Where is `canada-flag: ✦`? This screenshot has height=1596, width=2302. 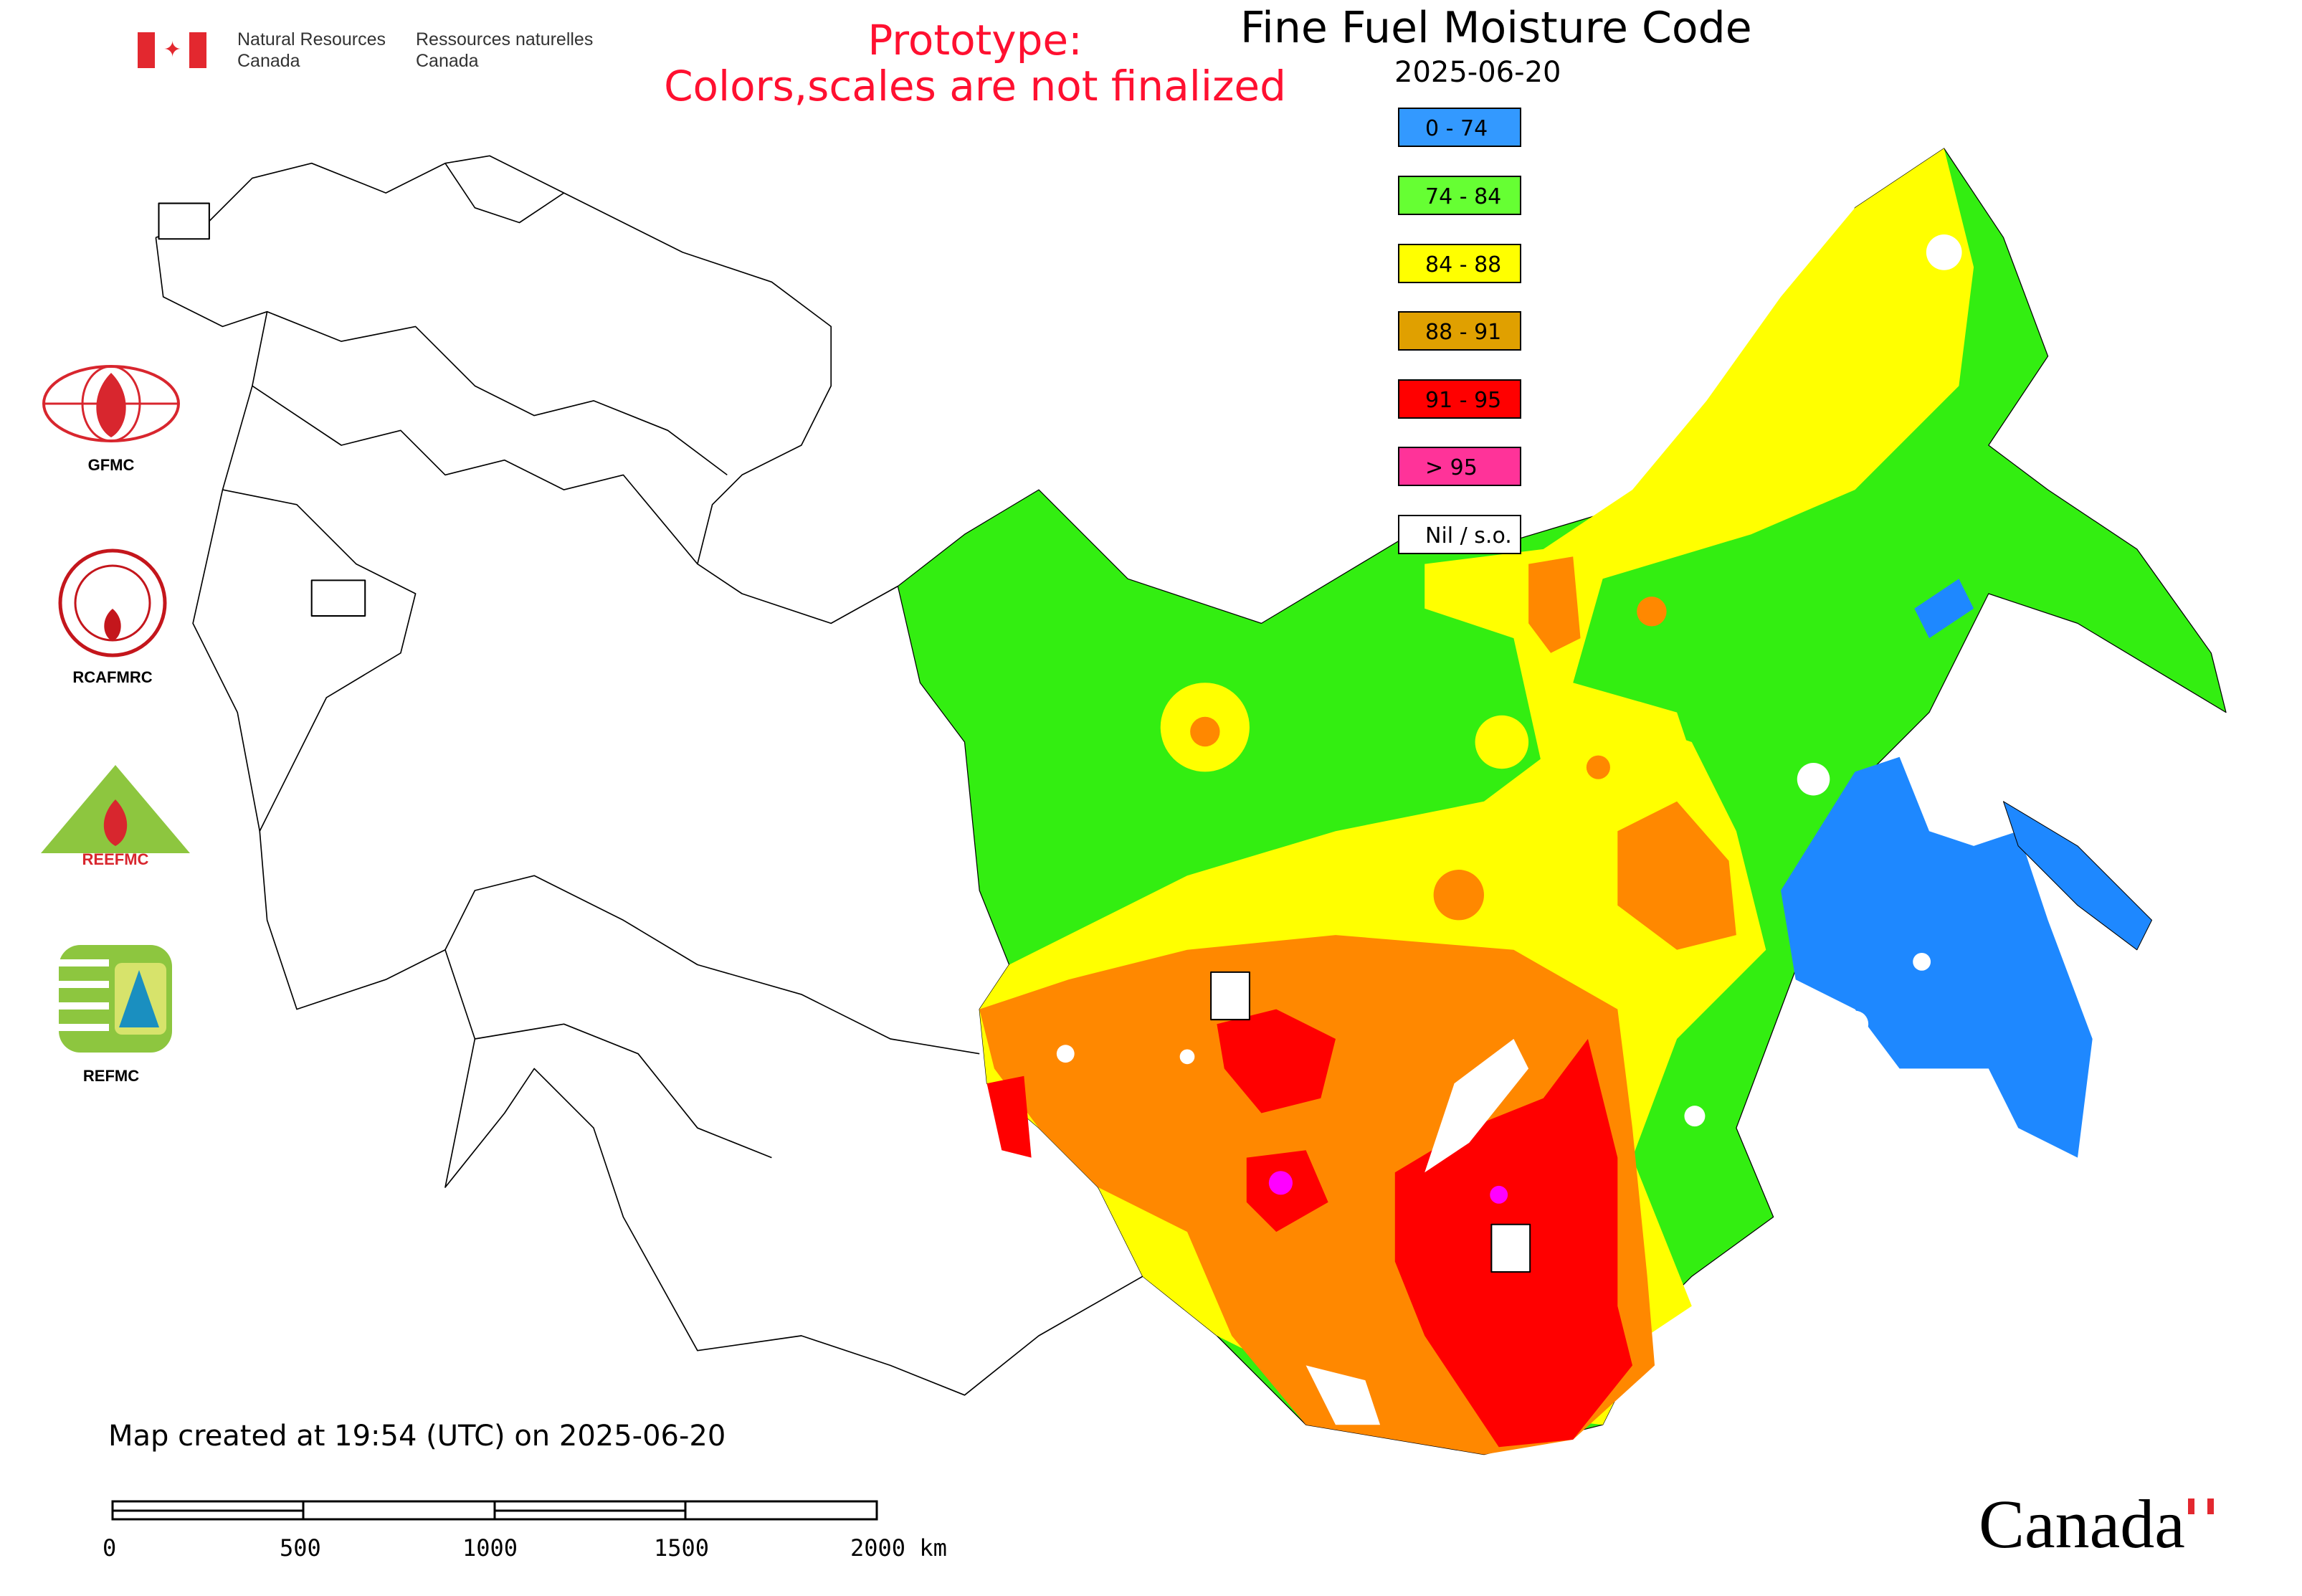 canada-flag: ✦ is located at coordinates (172, 50).